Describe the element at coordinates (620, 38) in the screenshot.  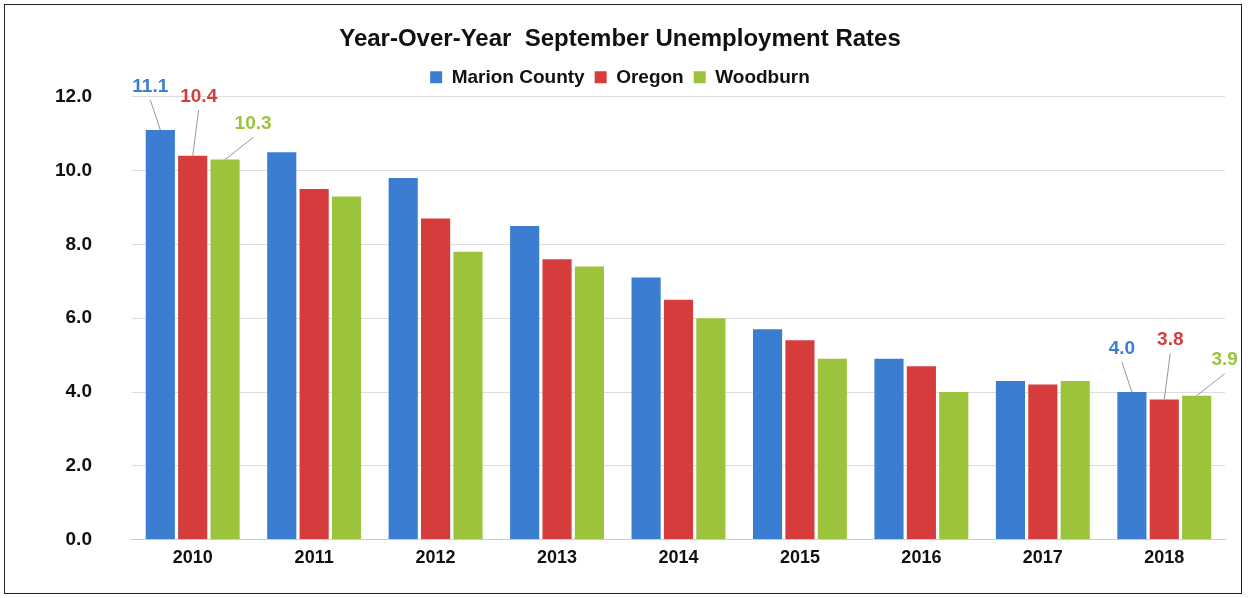
I see `chart-title: Year-Over-Year September Unemployment Rates` at that location.